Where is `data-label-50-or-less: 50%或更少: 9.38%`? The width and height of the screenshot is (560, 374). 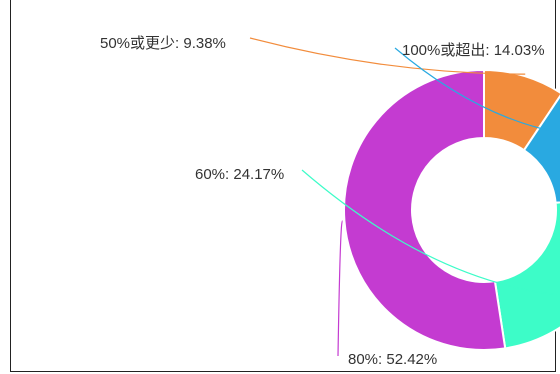
data-label-50-or-less: 50%或更少: 9.38% is located at coordinates (163, 43).